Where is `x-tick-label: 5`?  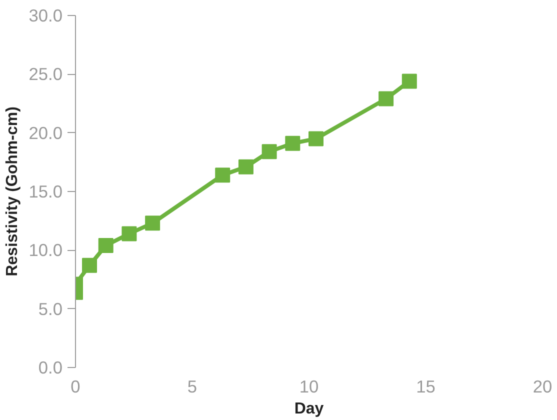
x-tick-label: 5 is located at coordinates (192, 386).